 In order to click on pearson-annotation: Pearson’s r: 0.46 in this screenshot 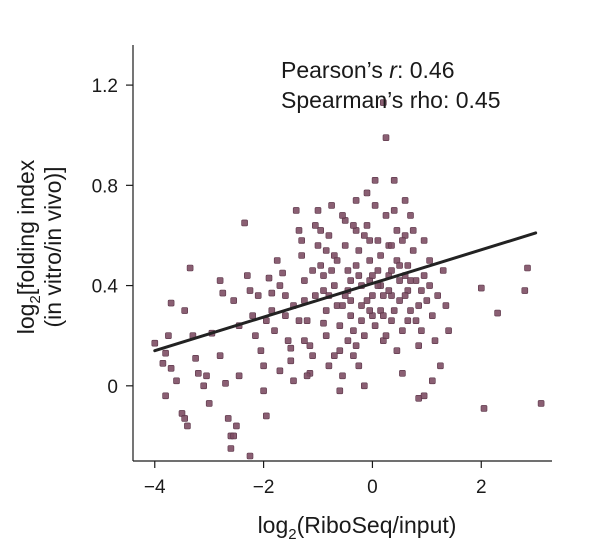, I will do `click(367, 70)`.